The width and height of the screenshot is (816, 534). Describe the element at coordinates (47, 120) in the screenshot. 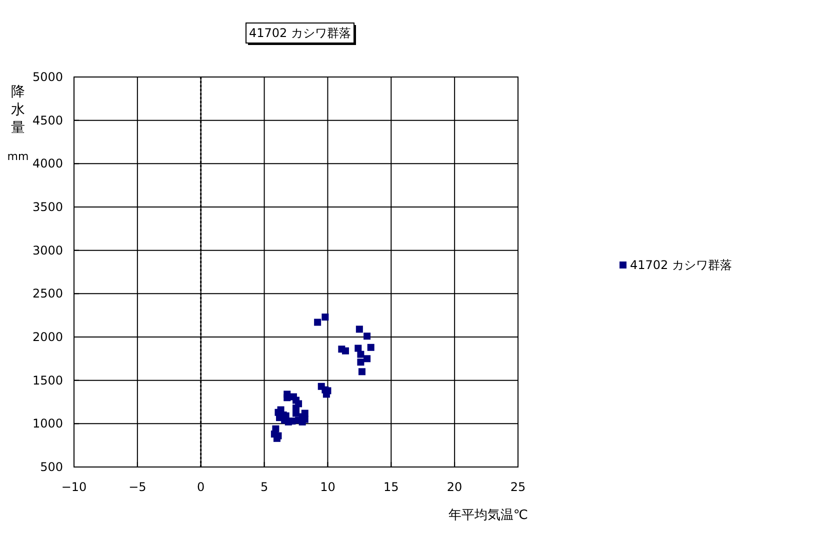

I see `y-tick-label: 4500` at that location.